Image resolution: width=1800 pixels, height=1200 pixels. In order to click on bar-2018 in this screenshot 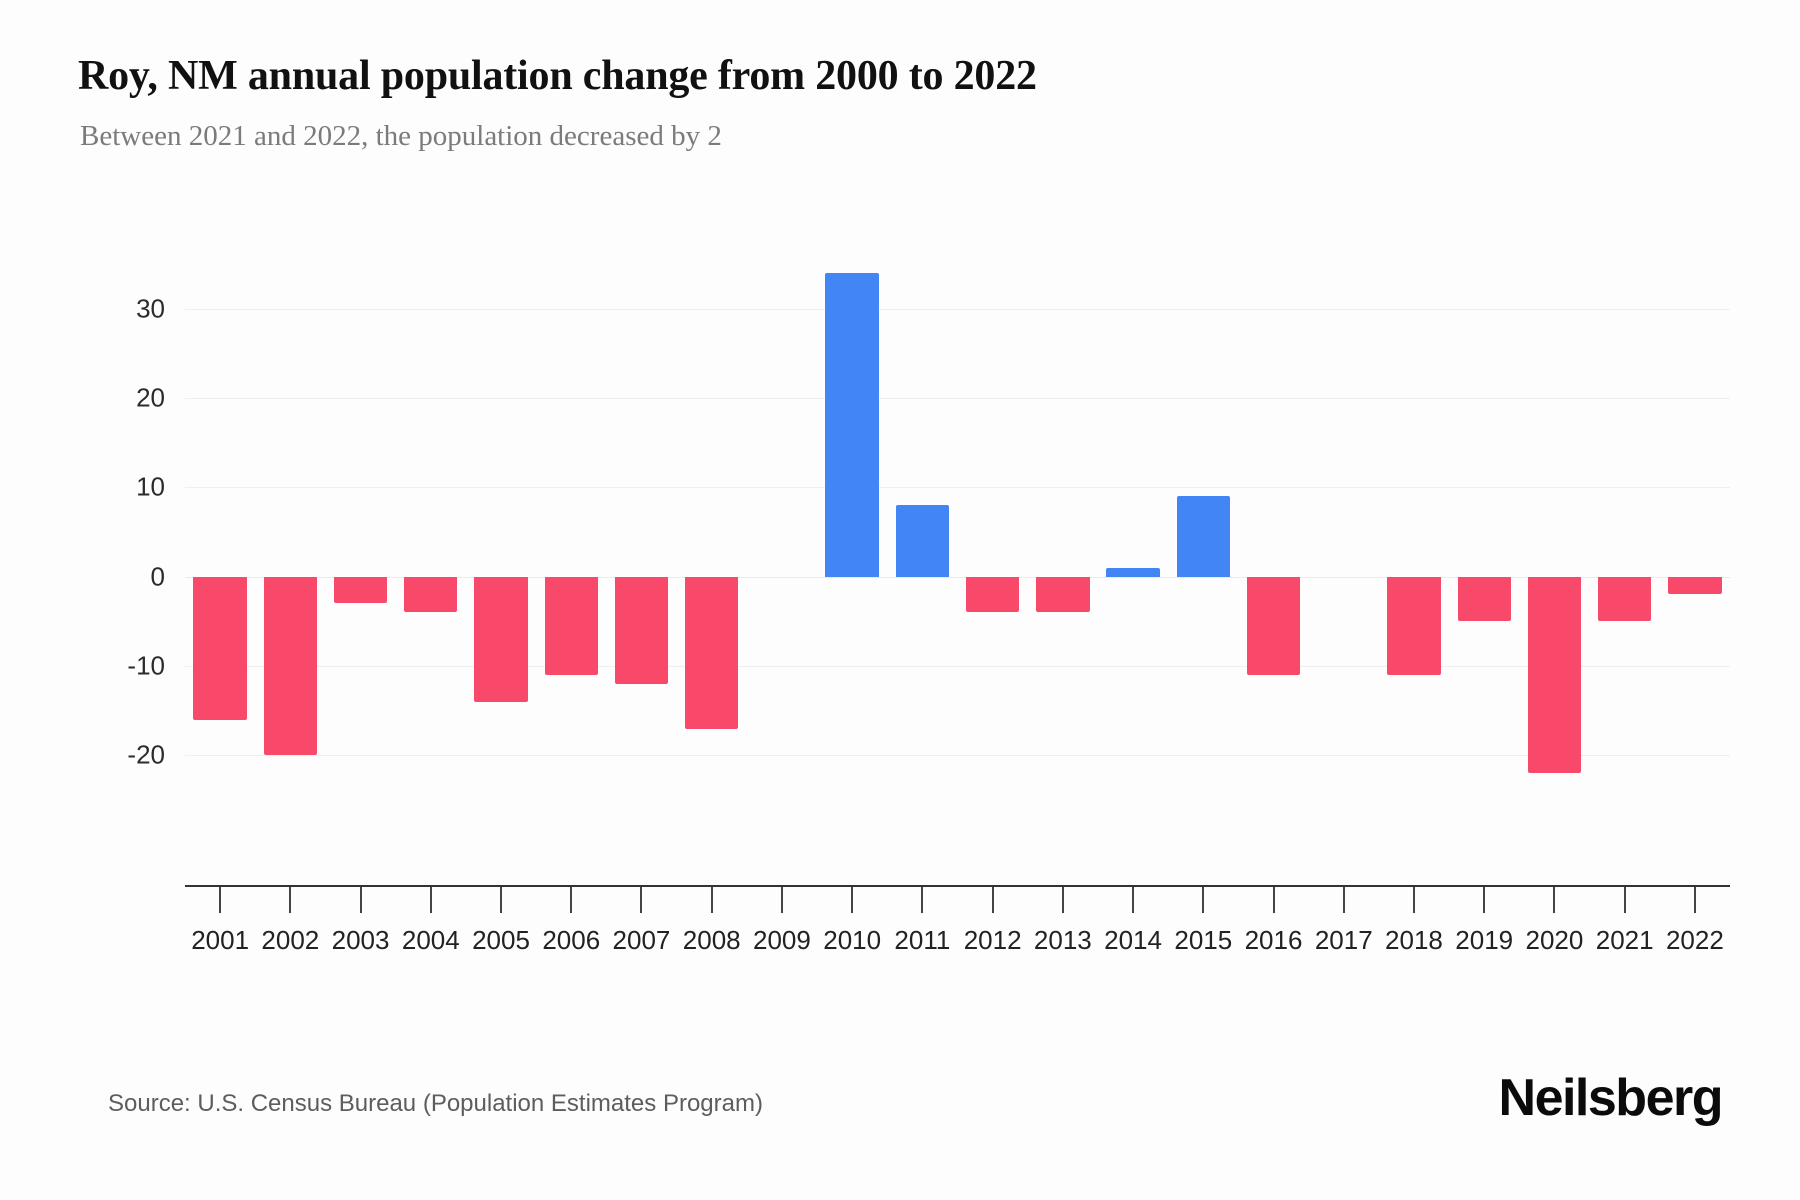, I will do `click(1414, 625)`.